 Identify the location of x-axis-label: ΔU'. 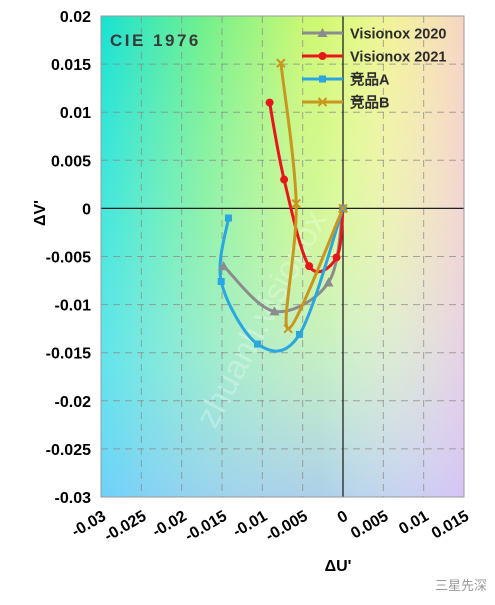
(338, 566).